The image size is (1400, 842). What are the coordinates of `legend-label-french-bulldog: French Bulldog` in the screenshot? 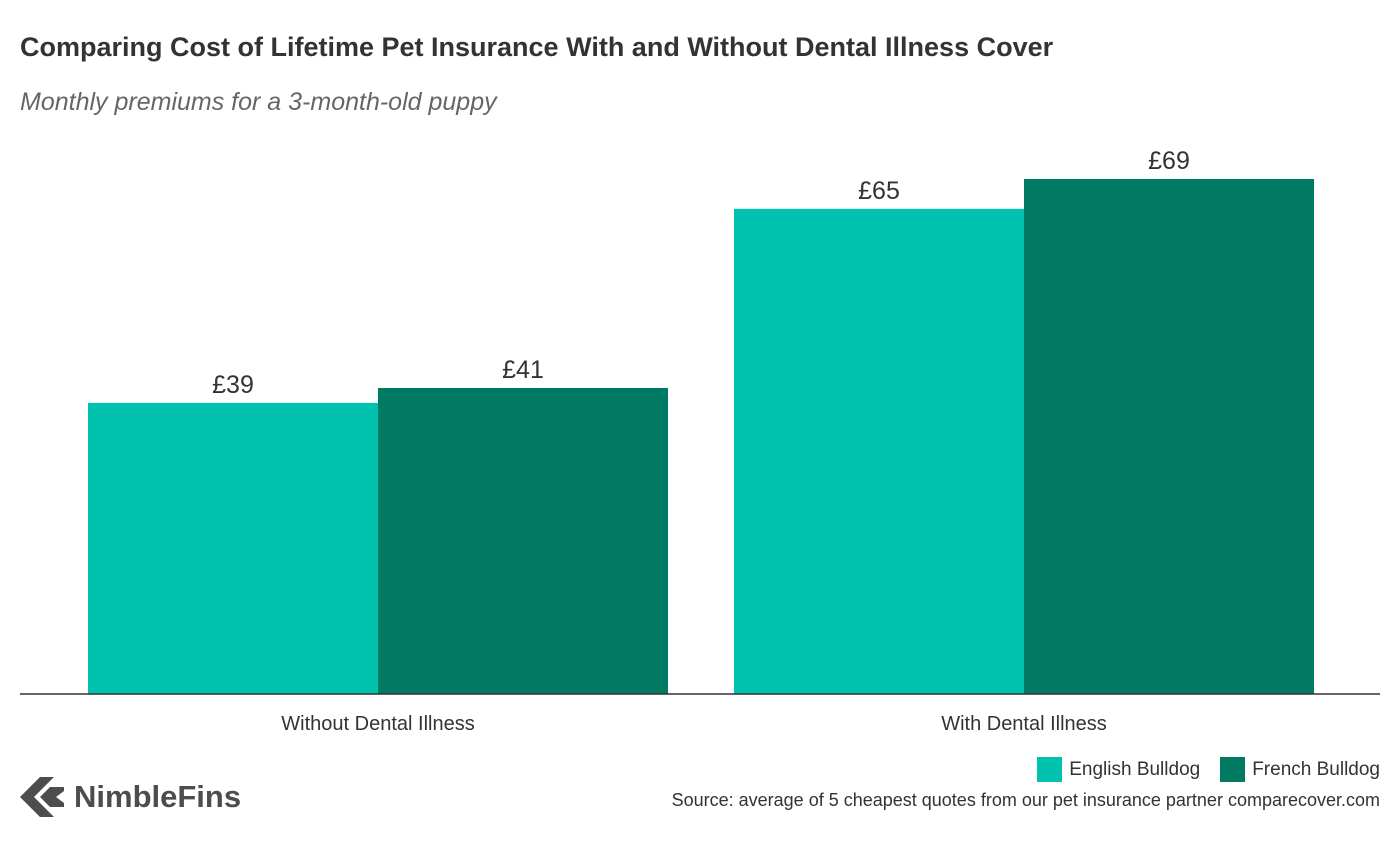 It's located at (1316, 769).